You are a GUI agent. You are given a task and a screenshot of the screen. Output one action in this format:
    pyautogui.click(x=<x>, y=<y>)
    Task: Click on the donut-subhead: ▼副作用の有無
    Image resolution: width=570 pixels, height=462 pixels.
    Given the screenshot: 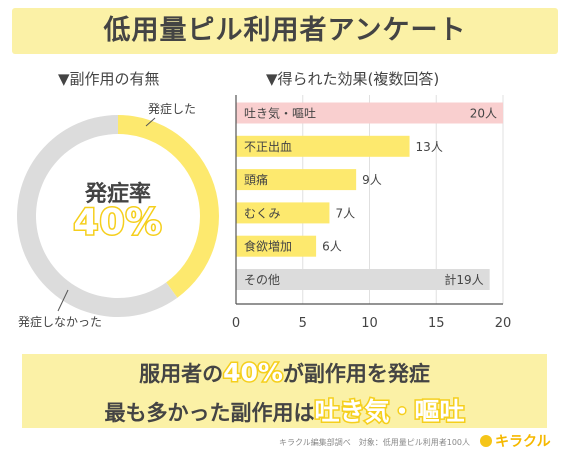 What is the action you would take?
    pyautogui.click(x=109, y=79)
    